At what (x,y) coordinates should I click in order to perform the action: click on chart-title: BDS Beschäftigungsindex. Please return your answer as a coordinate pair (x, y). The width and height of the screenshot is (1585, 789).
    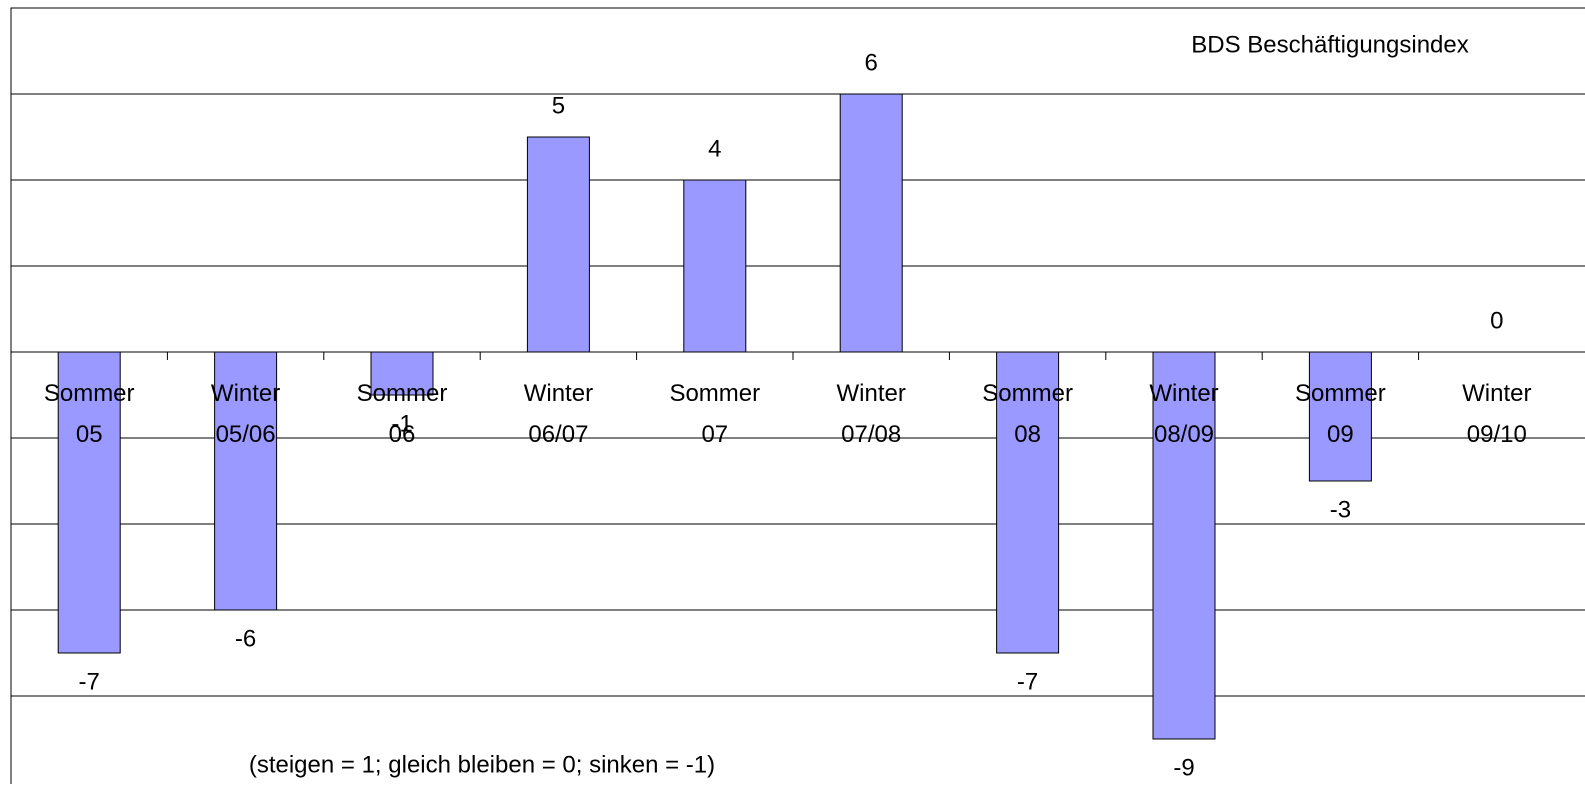
    Looking at the image, I should click on (1330, 44).